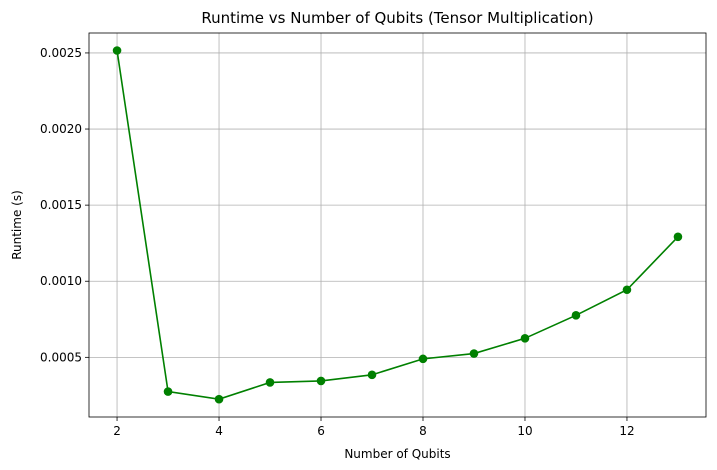 The height and width of the screenshot is (470, 717). What do you see at coordinates (61, 205) in the screenshot?
I see `y-tick-label: 0.0015` at bounding box center [61, 205].